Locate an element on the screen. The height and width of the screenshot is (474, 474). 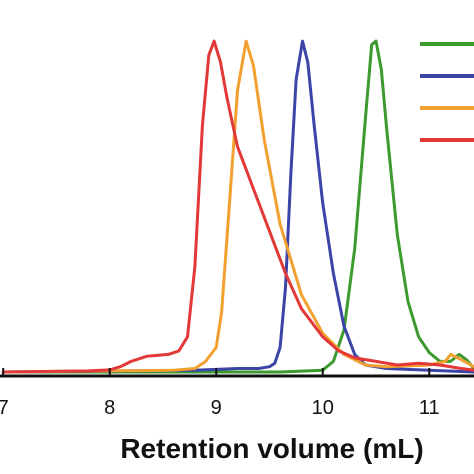
legend is located at coordinates (447, 92).